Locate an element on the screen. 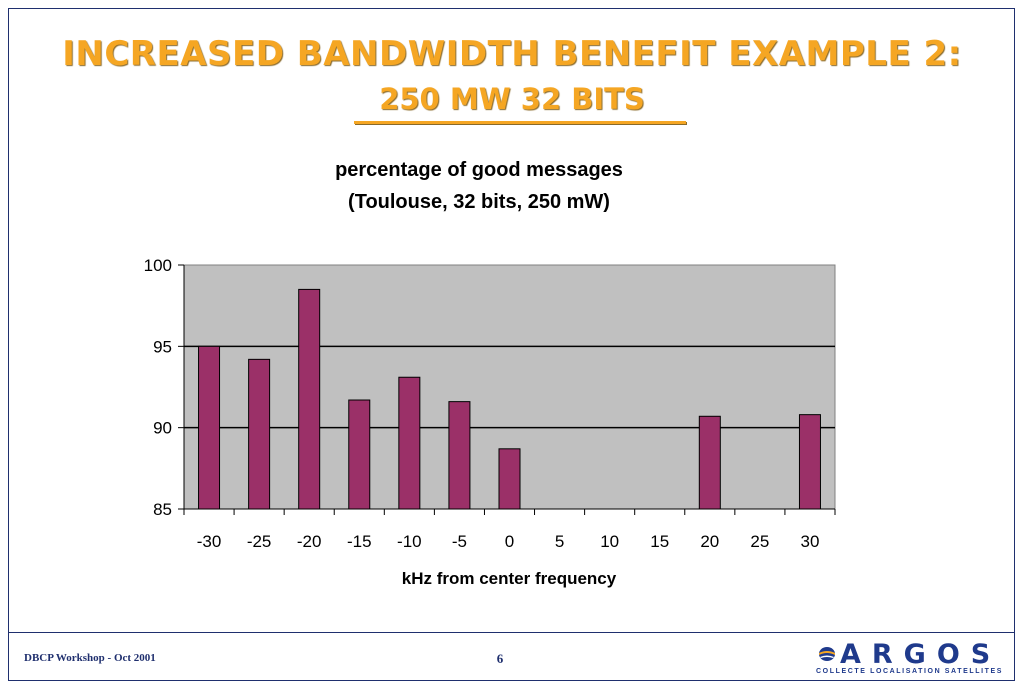  chart-title-line1: percentage of good messages is located at coordinates (479, 170).